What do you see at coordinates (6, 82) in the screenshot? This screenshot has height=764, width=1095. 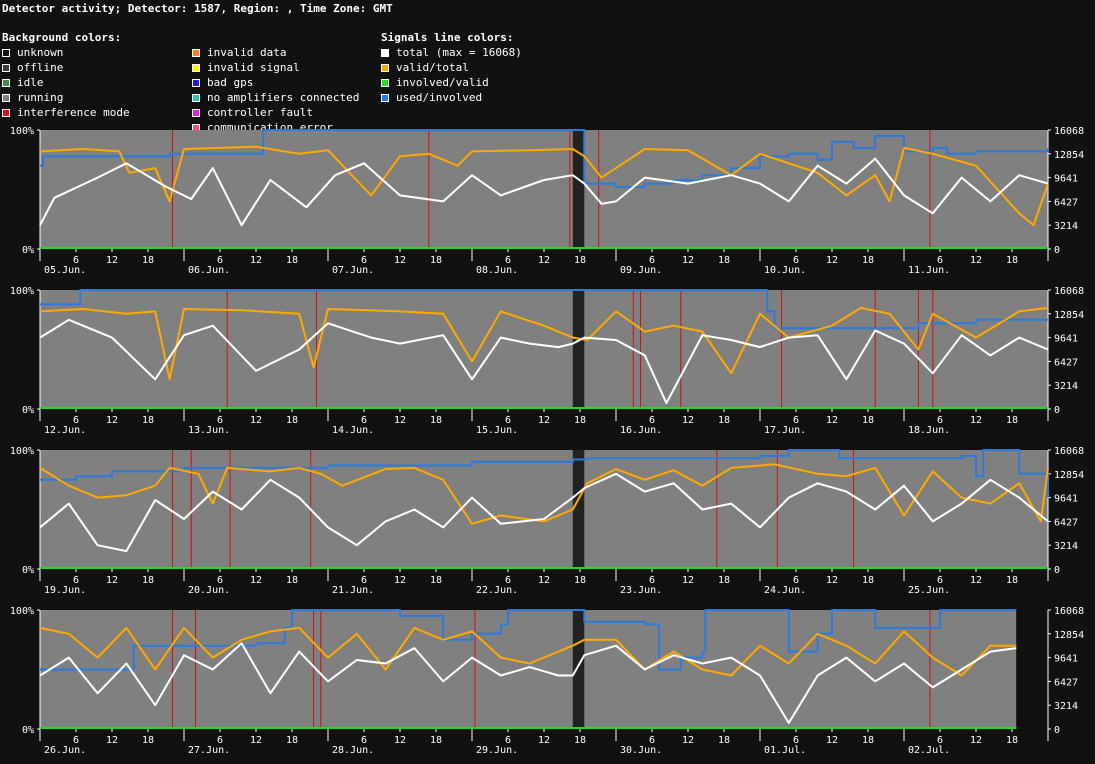 I see `idle-swatch-icon` at bounding box center [6, 82].